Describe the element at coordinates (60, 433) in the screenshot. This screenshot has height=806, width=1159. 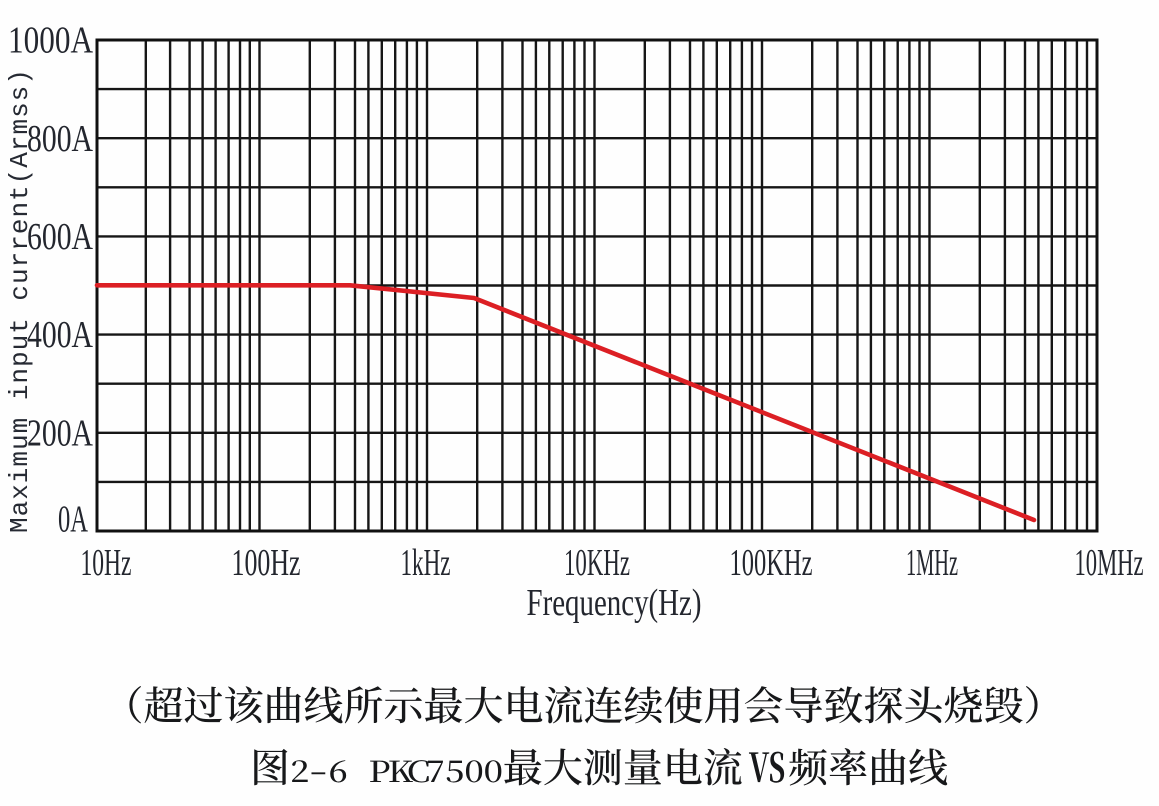
I see `svg-text: 200A` at that location.